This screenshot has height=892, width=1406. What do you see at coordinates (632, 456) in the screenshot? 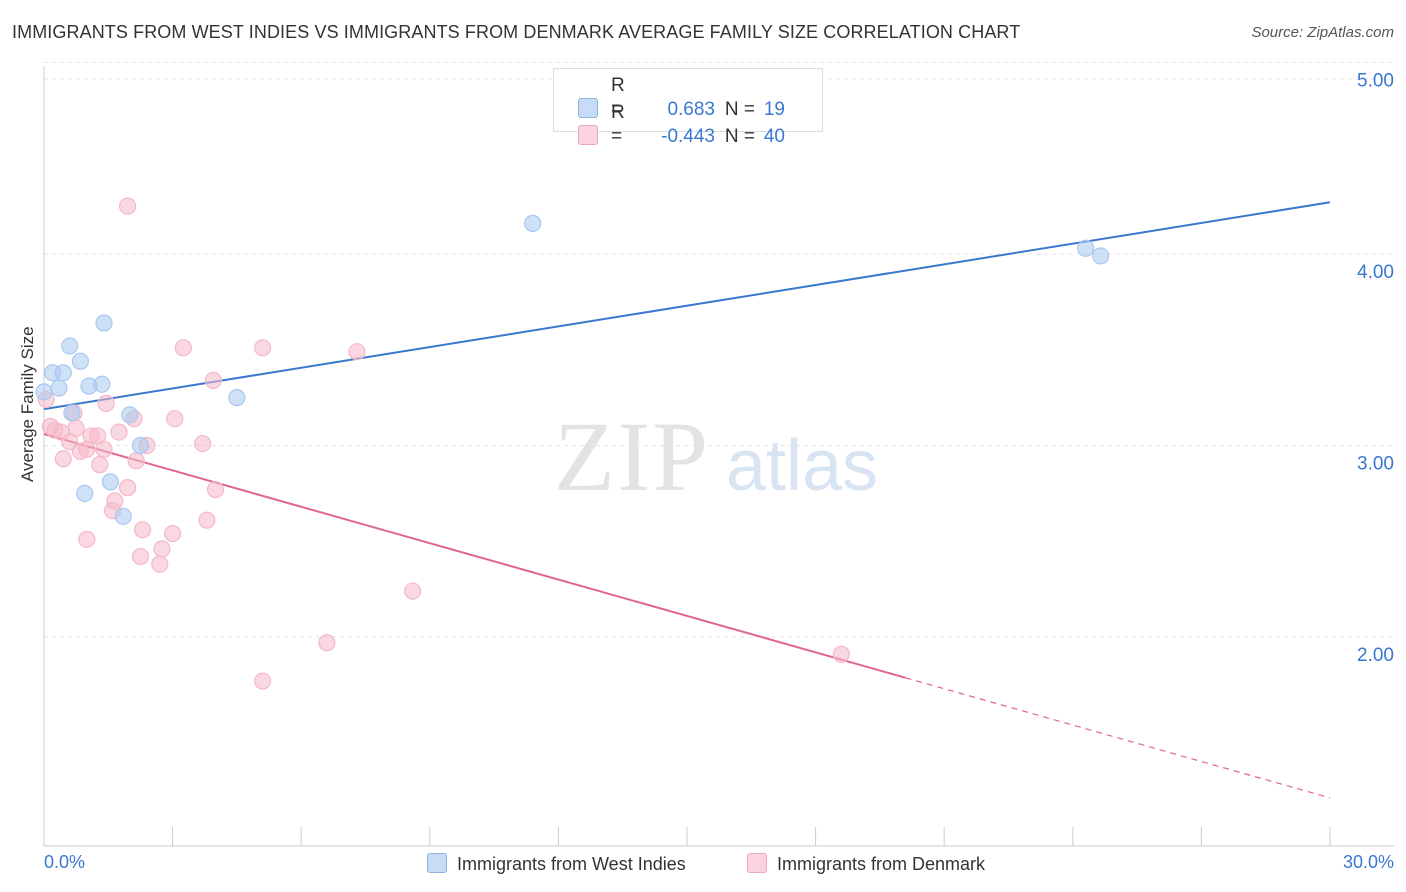
I see `watermark-zip: ZIP` at bounding box center [632, 456].